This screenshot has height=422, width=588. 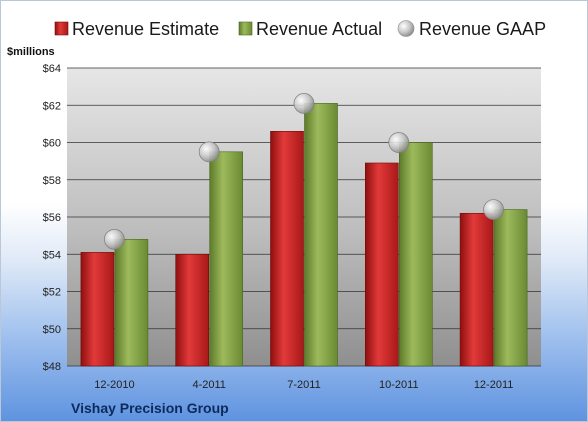 What do you see at coordinates (399, 385) in the screenshot?
I see `x-tick-label: 10-2011` at bounding box center [399, 385].